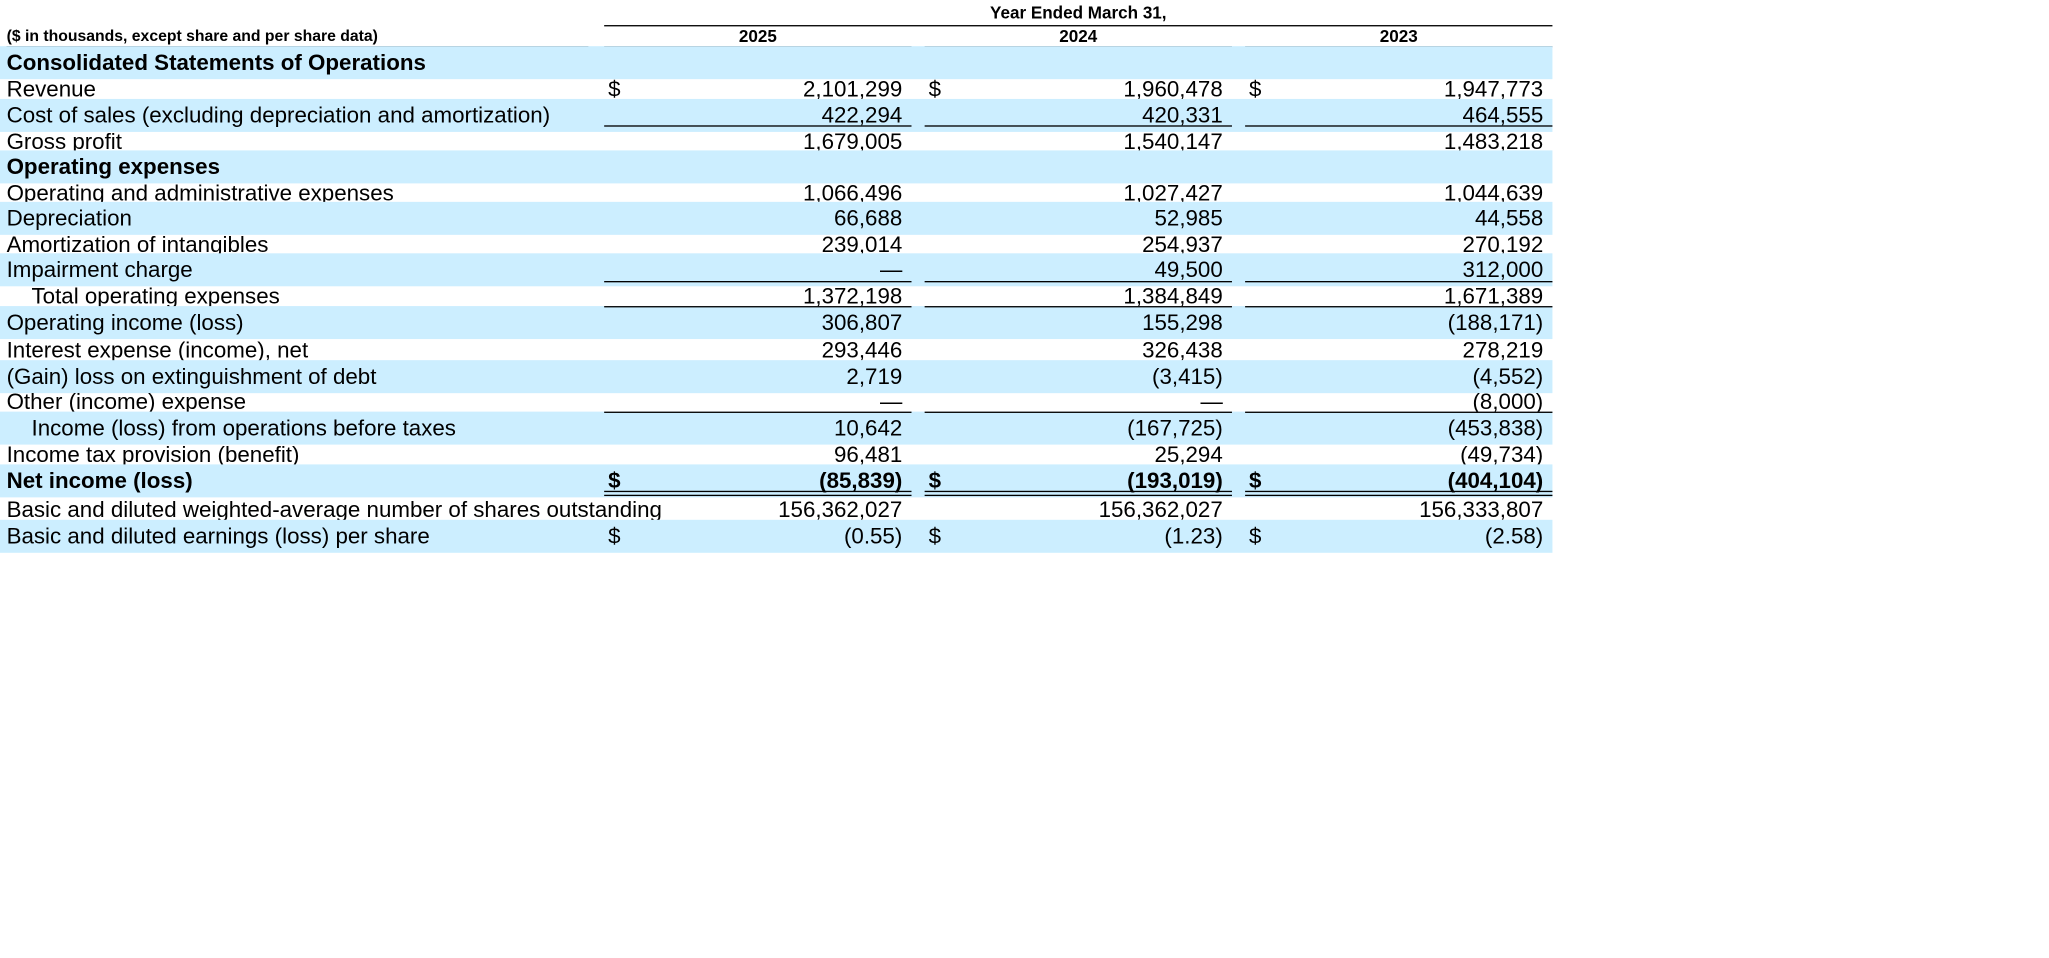 The image size is (2049, 958). I want to click on row-label: Amortization of intangibles, so click(137, 245).